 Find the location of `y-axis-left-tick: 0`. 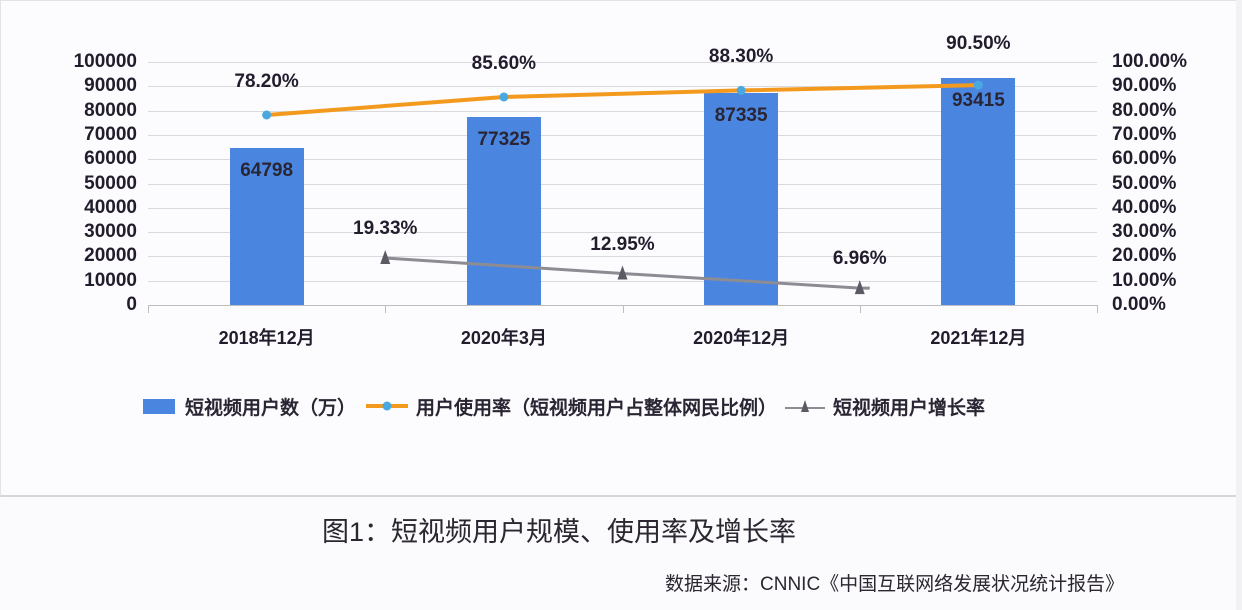

y-axis-left-tick: 0 is located at coordinates (131, 304).